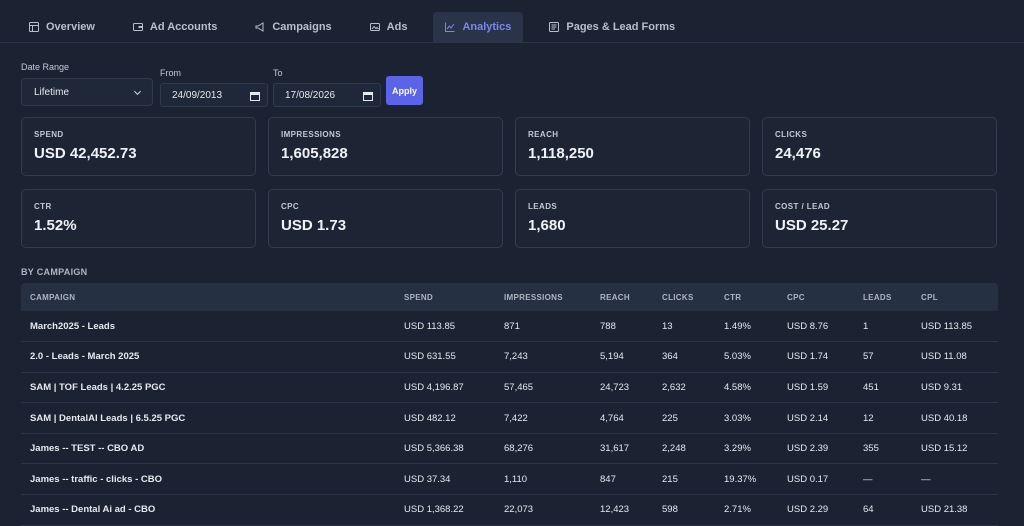 This screenshot has height=526, width=1024. What do you see at coordinates (49, 134) in the screenshot?
I see `metric-label: SPEND` at bounding box center [49, 134].